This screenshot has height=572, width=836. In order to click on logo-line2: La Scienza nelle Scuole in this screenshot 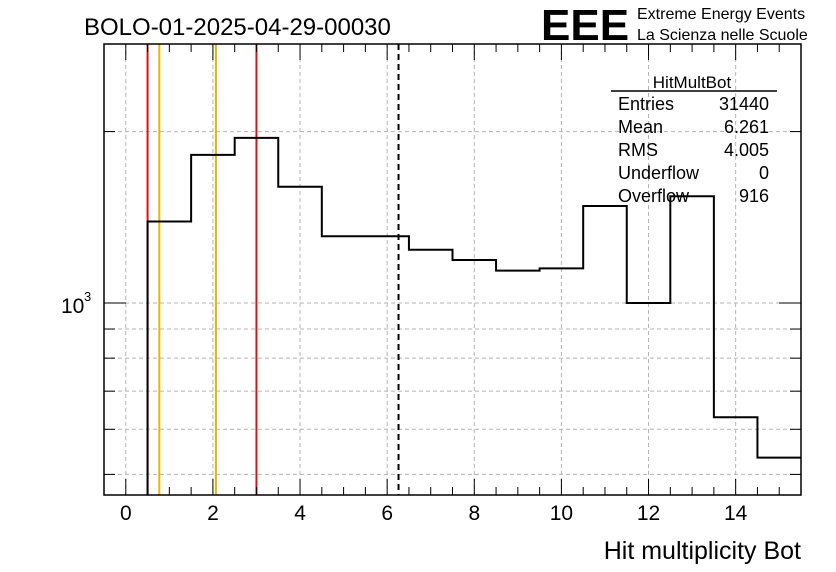, I will do `click(722, 35)`.